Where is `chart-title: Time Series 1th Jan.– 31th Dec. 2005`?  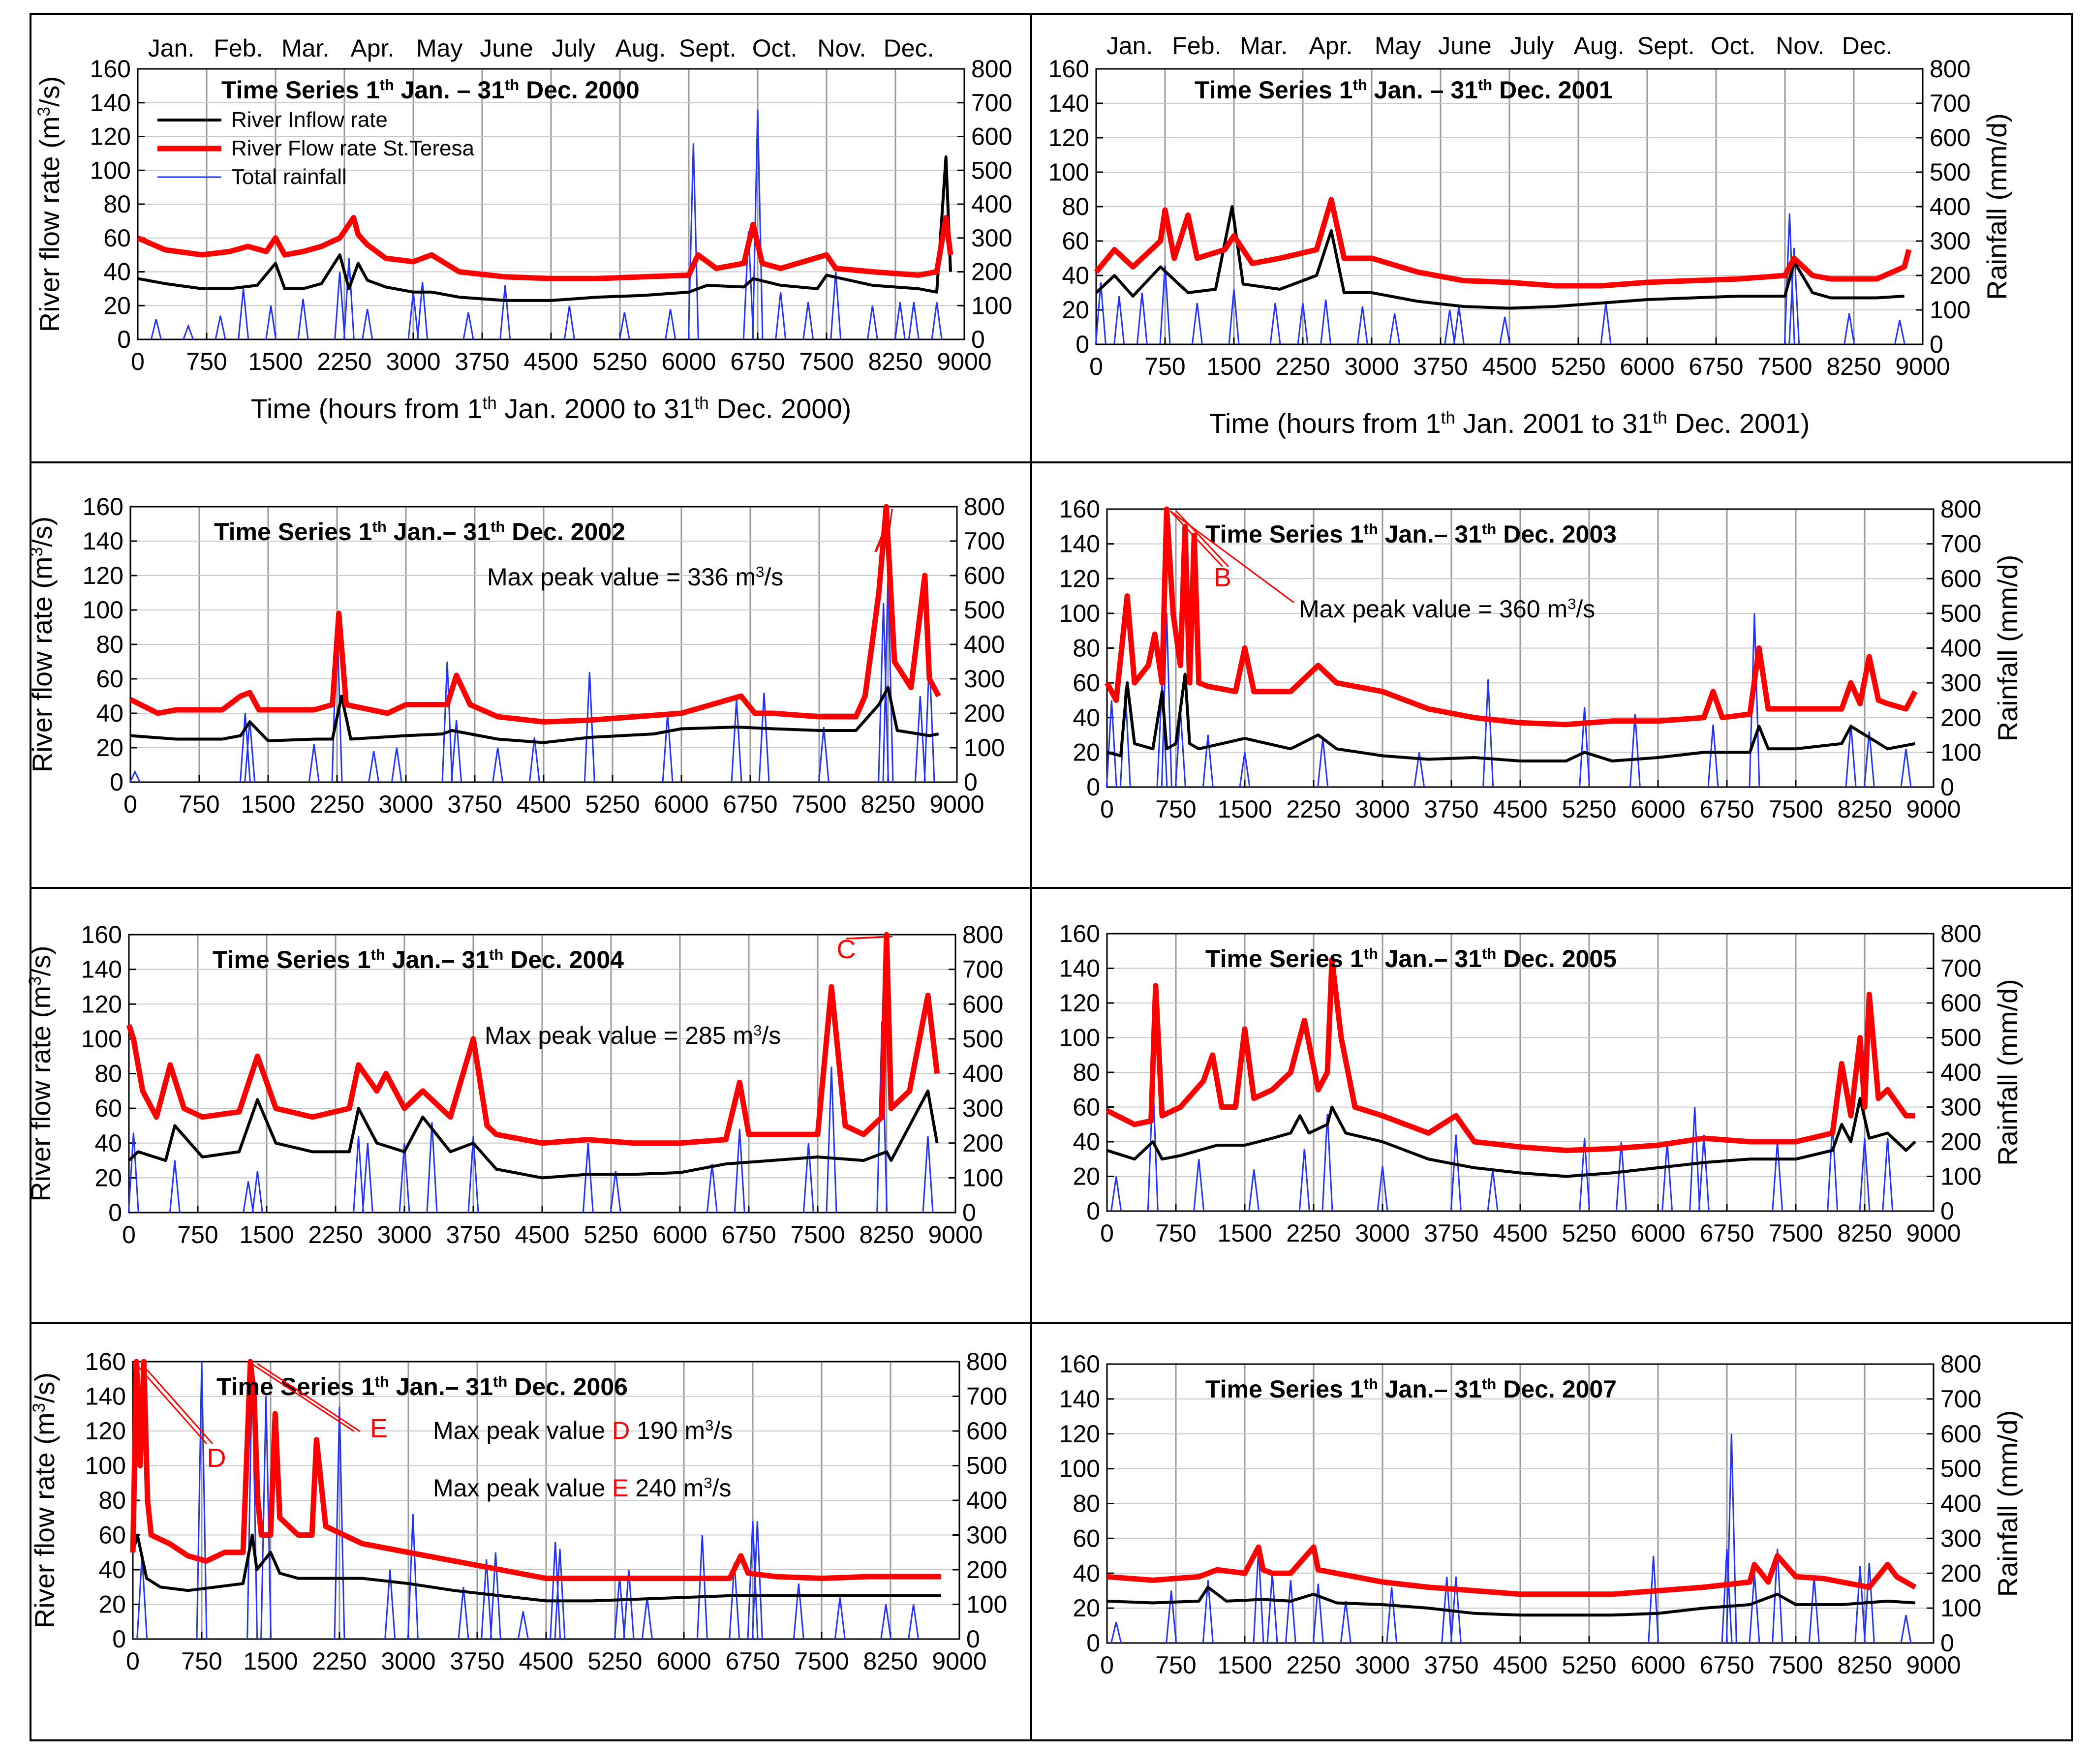 chart-title: Time Series 1th Jan.– 31th Dec. 2005 is located at coordinates (1411, 959).